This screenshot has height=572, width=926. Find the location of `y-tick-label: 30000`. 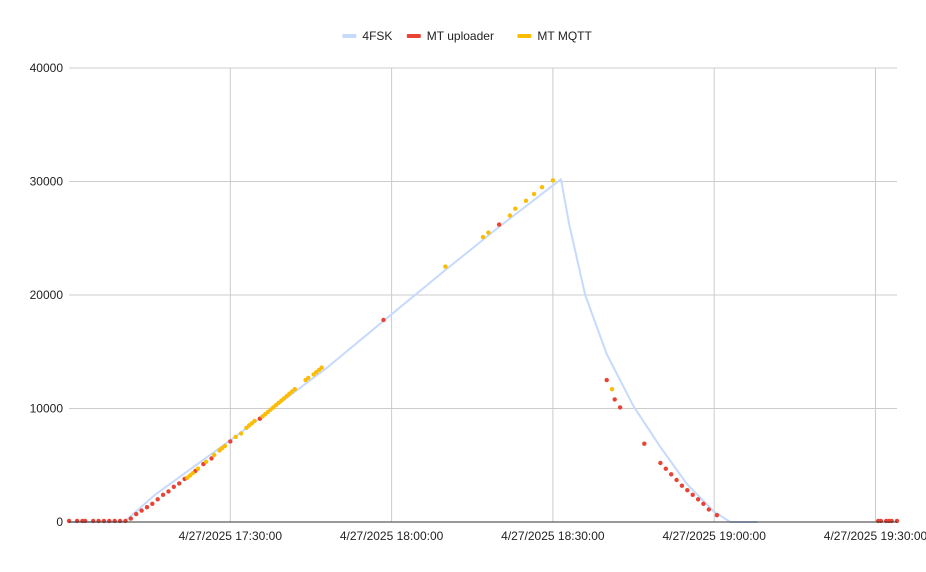

y-tick-label: 30000 is located at coordinates (47, 182).